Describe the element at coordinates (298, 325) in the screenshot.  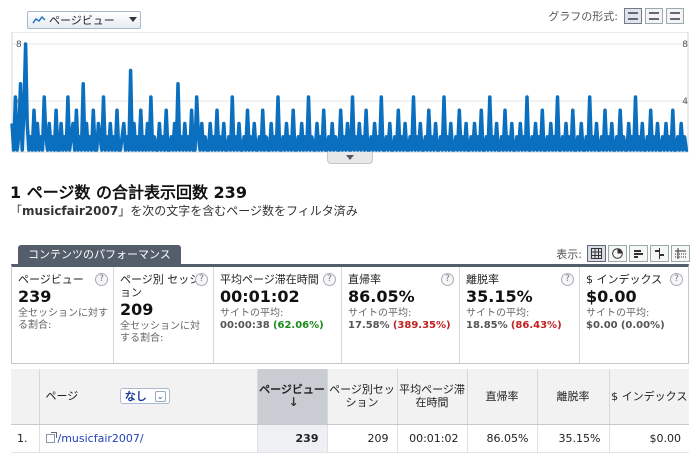
I see `site-avg-diff: (62.06%)` at that location.